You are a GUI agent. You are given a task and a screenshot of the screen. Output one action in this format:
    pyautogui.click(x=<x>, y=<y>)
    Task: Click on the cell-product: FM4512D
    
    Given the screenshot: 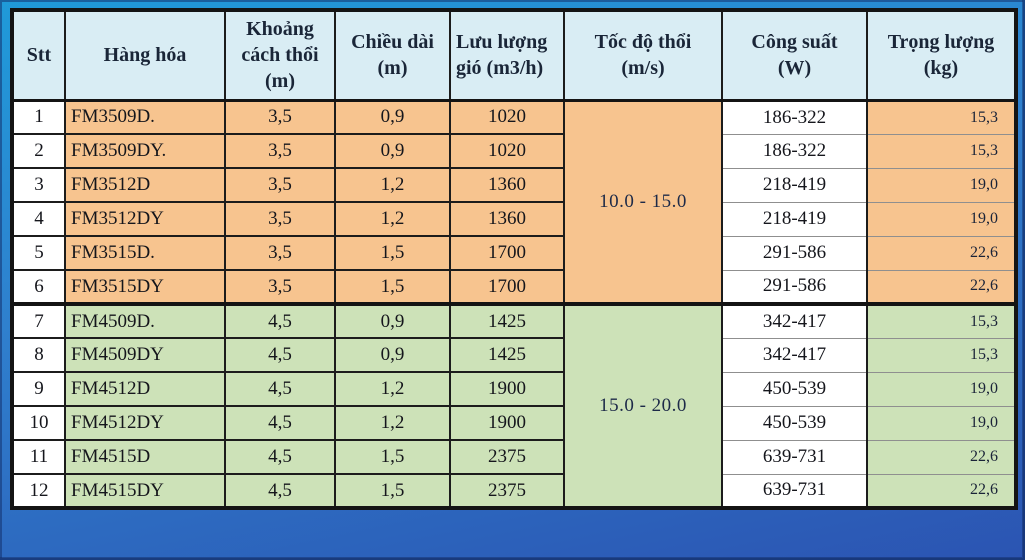 What is the action you would take?
    pyautogui.click(x=145, y=388)
    